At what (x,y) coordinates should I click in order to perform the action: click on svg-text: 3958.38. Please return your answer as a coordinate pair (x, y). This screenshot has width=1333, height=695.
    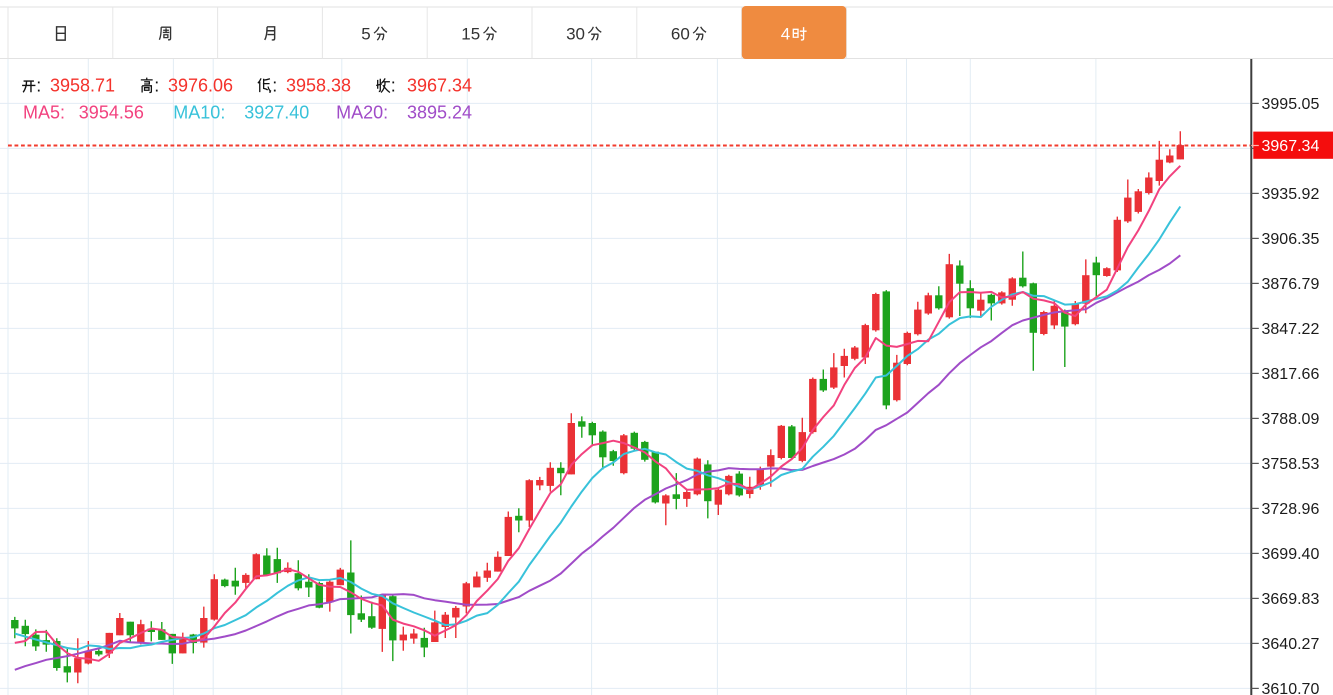
    Looking at the image, I should click on (318, 86).